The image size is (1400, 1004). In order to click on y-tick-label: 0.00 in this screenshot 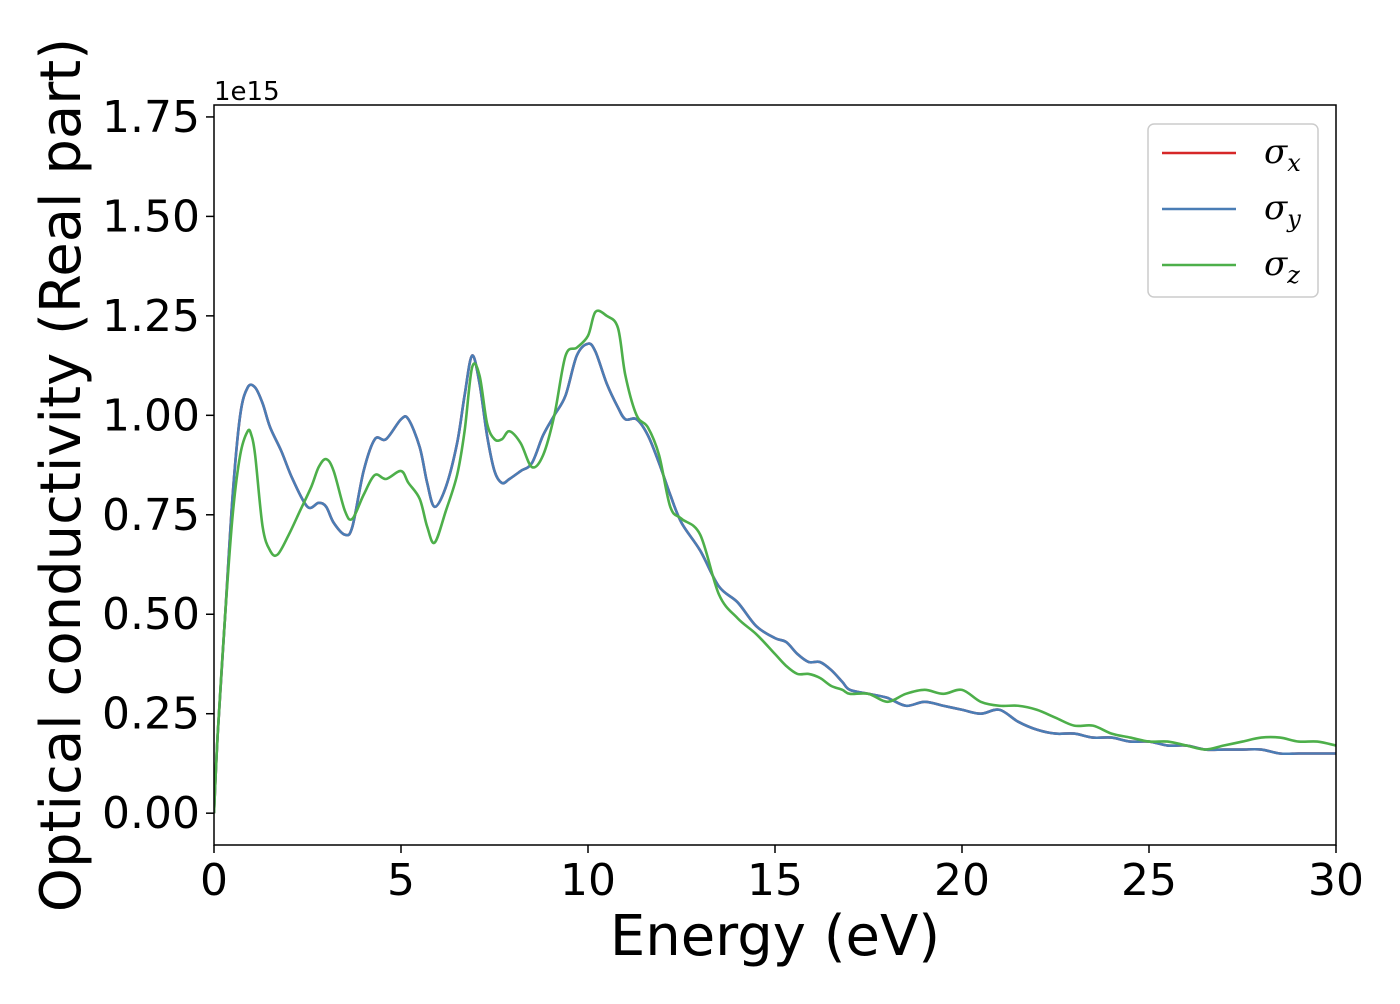, I will do `click(151, 813)`.